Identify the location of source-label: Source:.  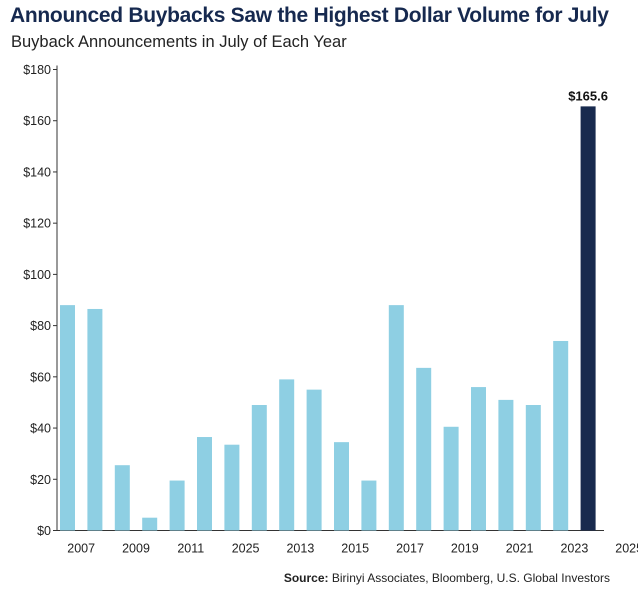
(306, 578).